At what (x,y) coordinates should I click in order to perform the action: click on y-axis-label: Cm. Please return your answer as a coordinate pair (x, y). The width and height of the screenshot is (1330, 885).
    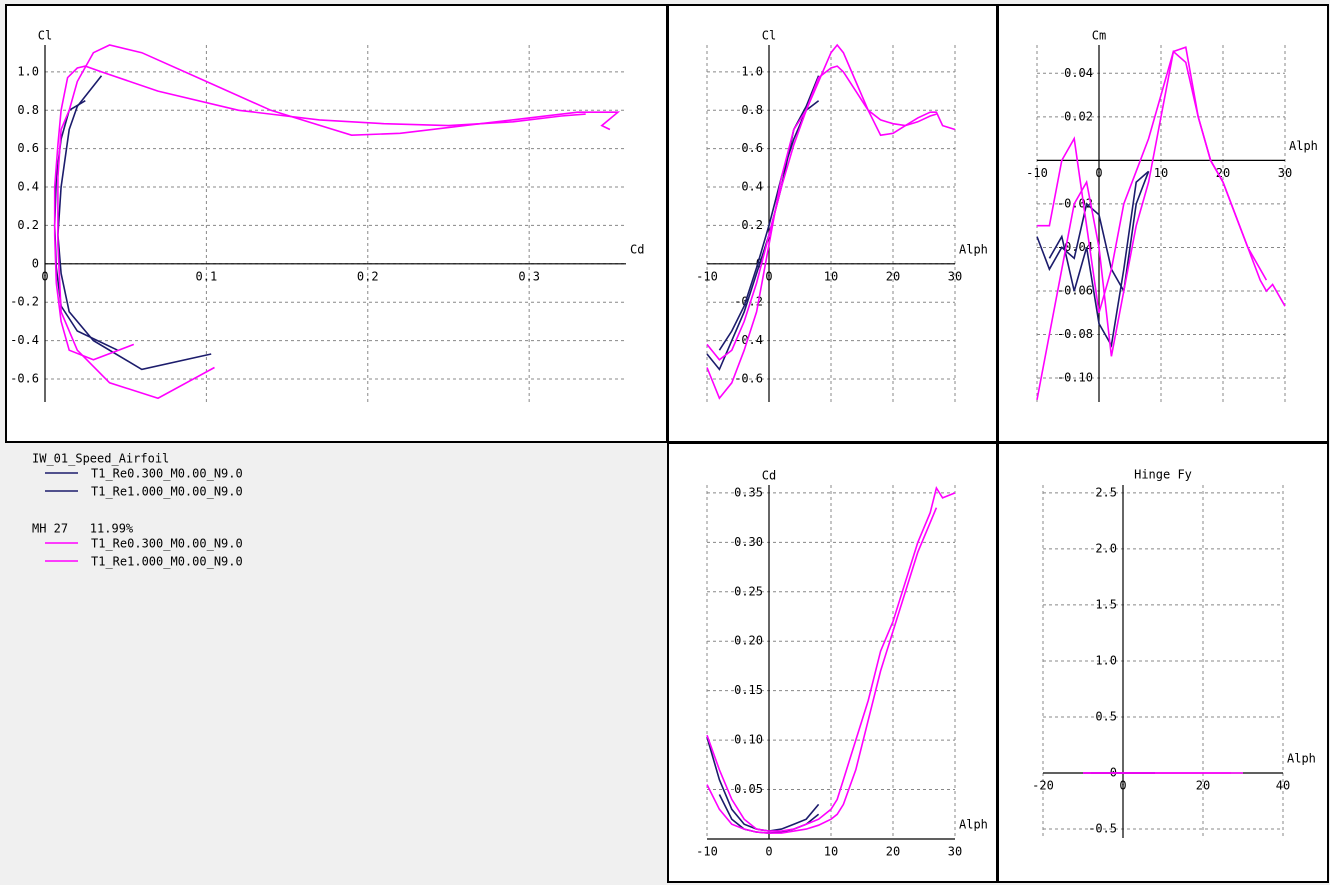
    Looking at the image, I should click on (1099, 36).